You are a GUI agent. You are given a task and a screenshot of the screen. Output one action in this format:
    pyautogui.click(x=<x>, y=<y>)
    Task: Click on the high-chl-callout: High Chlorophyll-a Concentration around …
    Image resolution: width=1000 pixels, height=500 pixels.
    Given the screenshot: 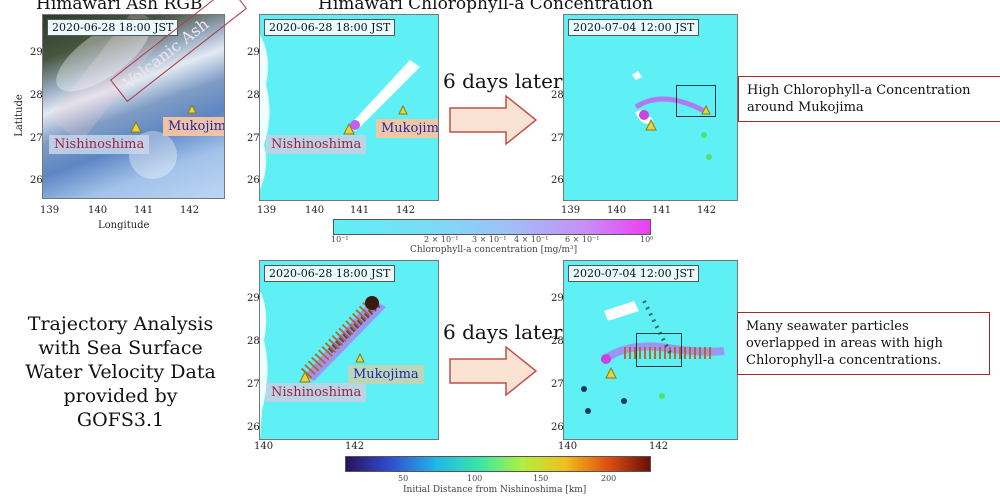 What is the action you would take?
    pyautogui.click(x=869, y=99)
    